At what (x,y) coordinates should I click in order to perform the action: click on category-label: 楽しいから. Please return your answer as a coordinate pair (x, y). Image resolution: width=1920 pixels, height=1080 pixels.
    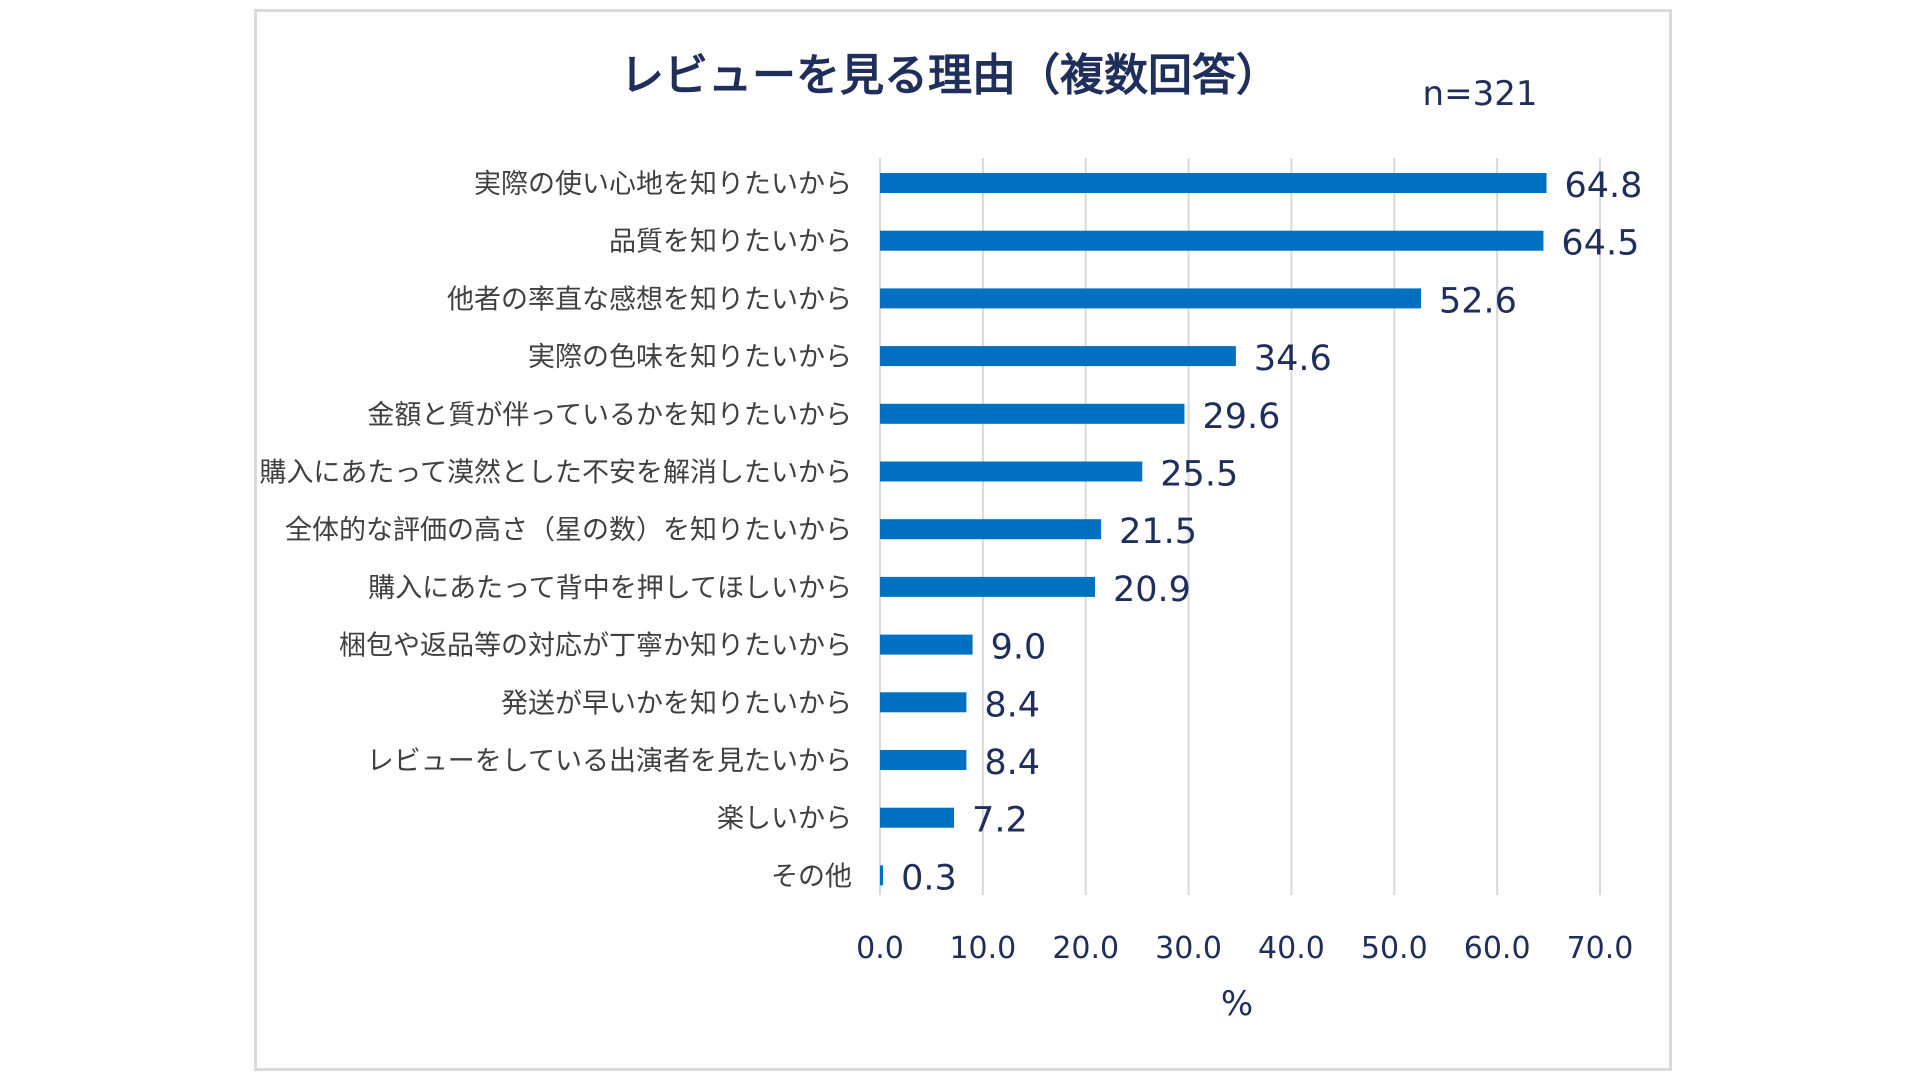
    Looking at the image, I should click on (784, 819).